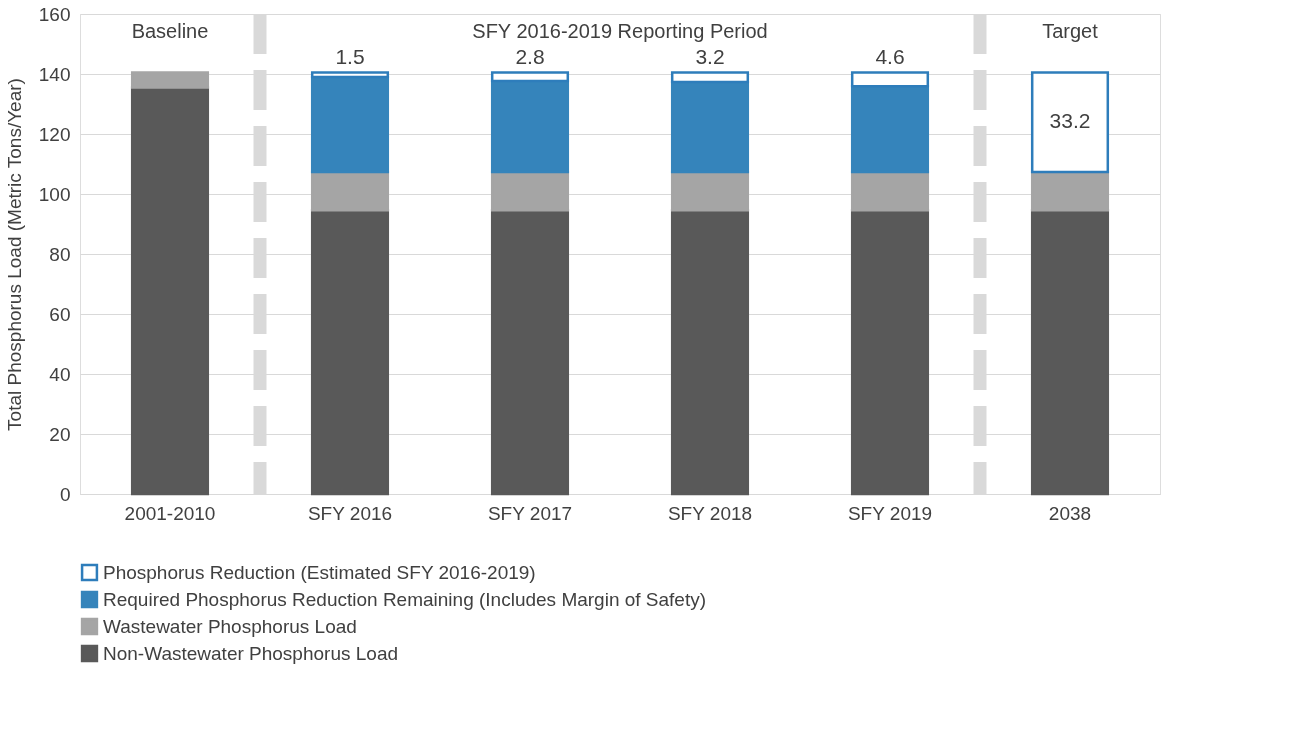  I want to click on data-label: 4.6, so click(890, 56).